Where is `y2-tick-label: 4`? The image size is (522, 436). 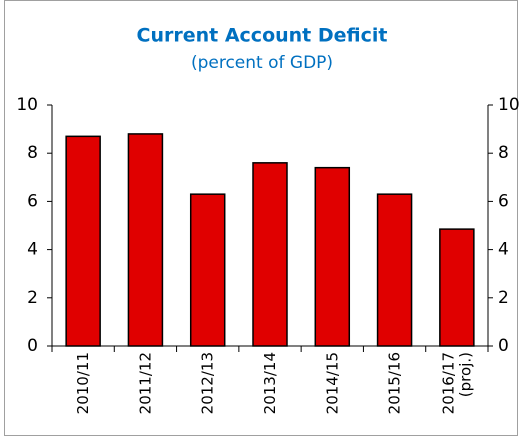
y2-tick-label: 4 is located at coordinates (503, 250).